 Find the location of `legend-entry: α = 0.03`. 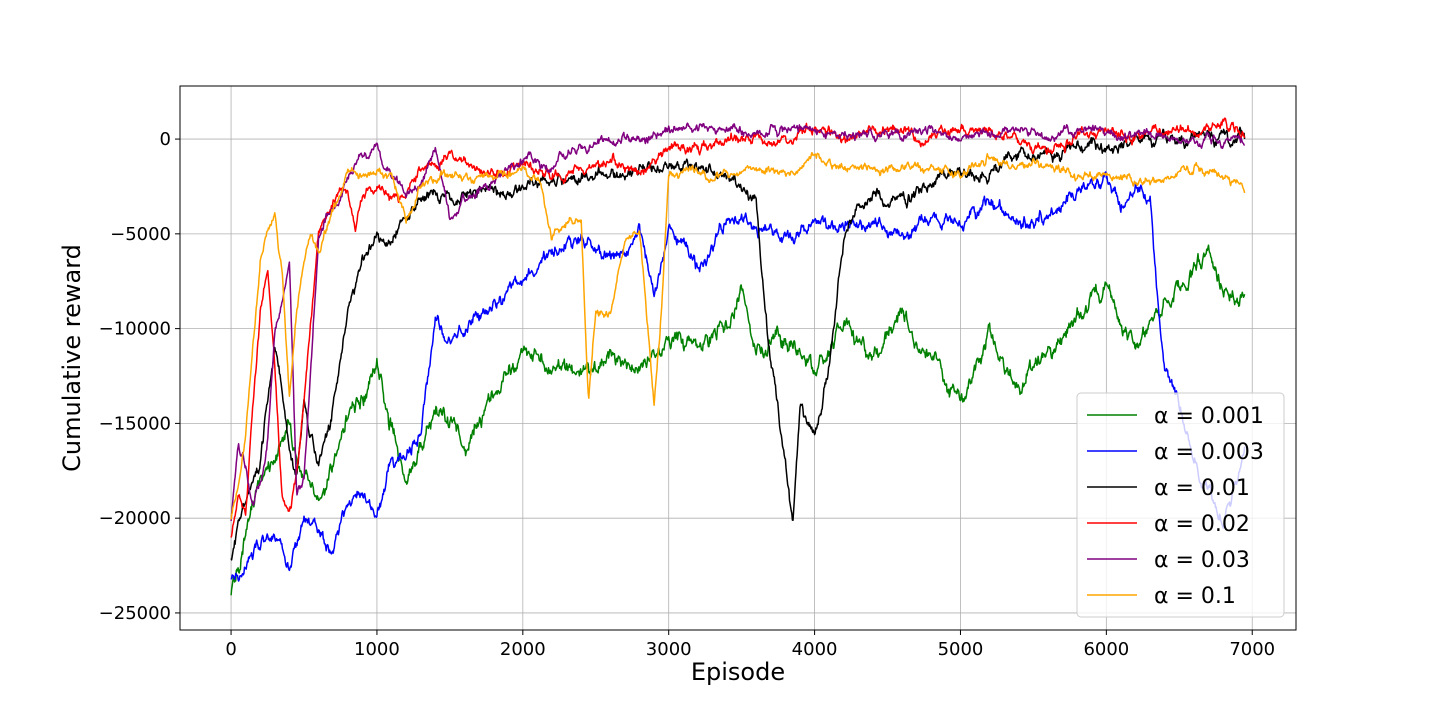

legend-entry: α = 0.03 is located at coordinates (1168, 560).